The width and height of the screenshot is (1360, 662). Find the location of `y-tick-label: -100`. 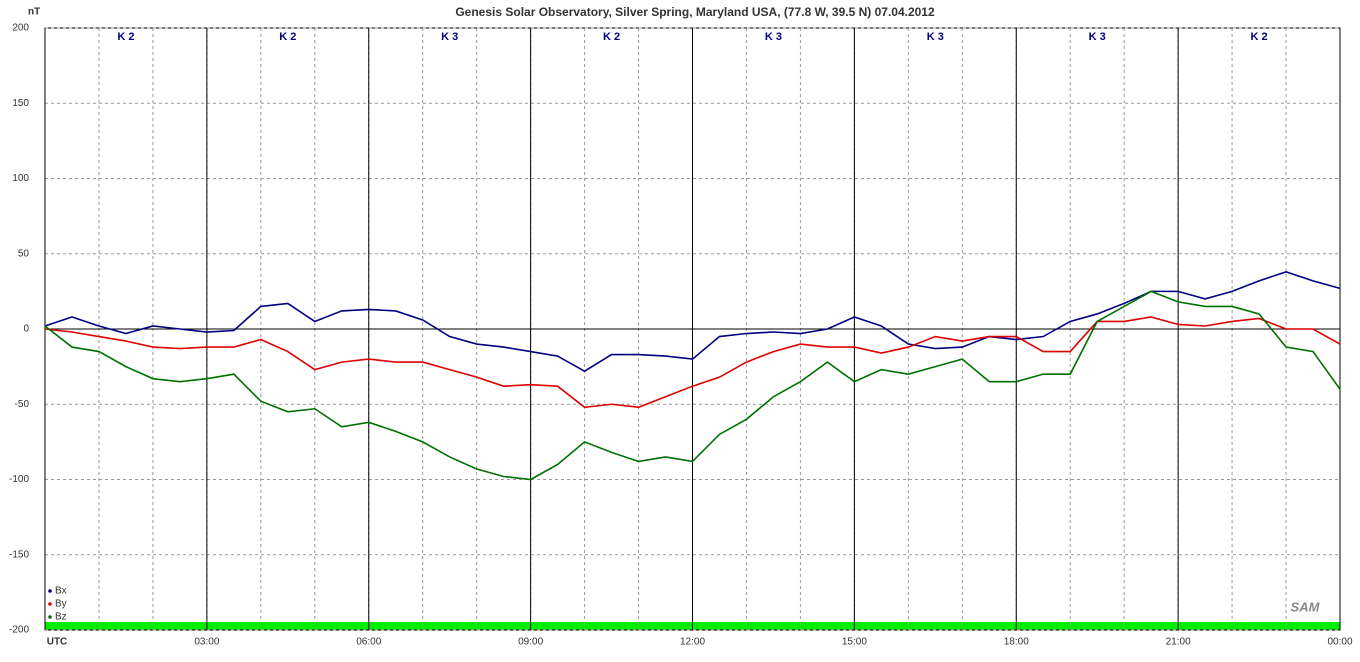

y-tick-label: -100 is located at coordinates (19, 479).